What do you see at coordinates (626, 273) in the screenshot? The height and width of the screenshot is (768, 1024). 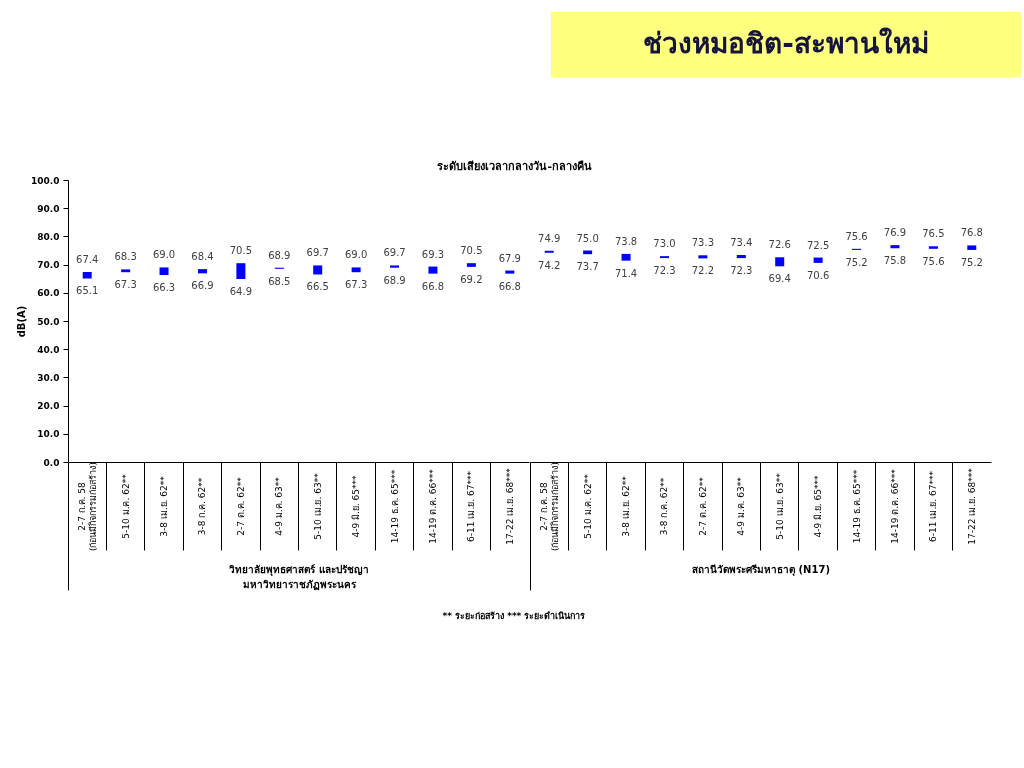 I see `annotation: 71.4` at bounding box center [626, 273].